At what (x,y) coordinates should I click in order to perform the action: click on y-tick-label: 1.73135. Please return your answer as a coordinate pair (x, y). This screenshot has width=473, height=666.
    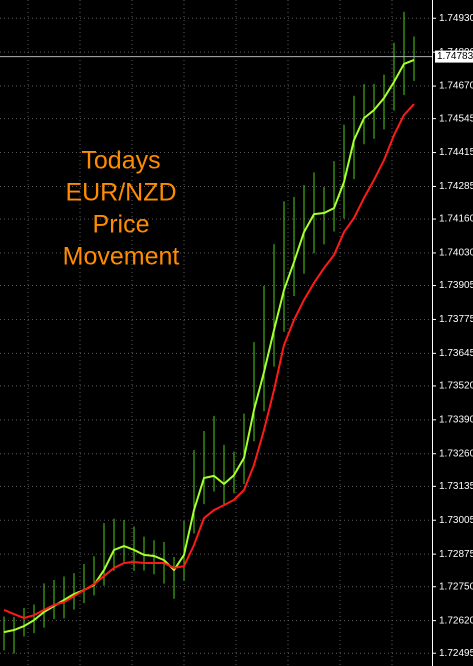
    Looking at the image, I should click on (456, 486).